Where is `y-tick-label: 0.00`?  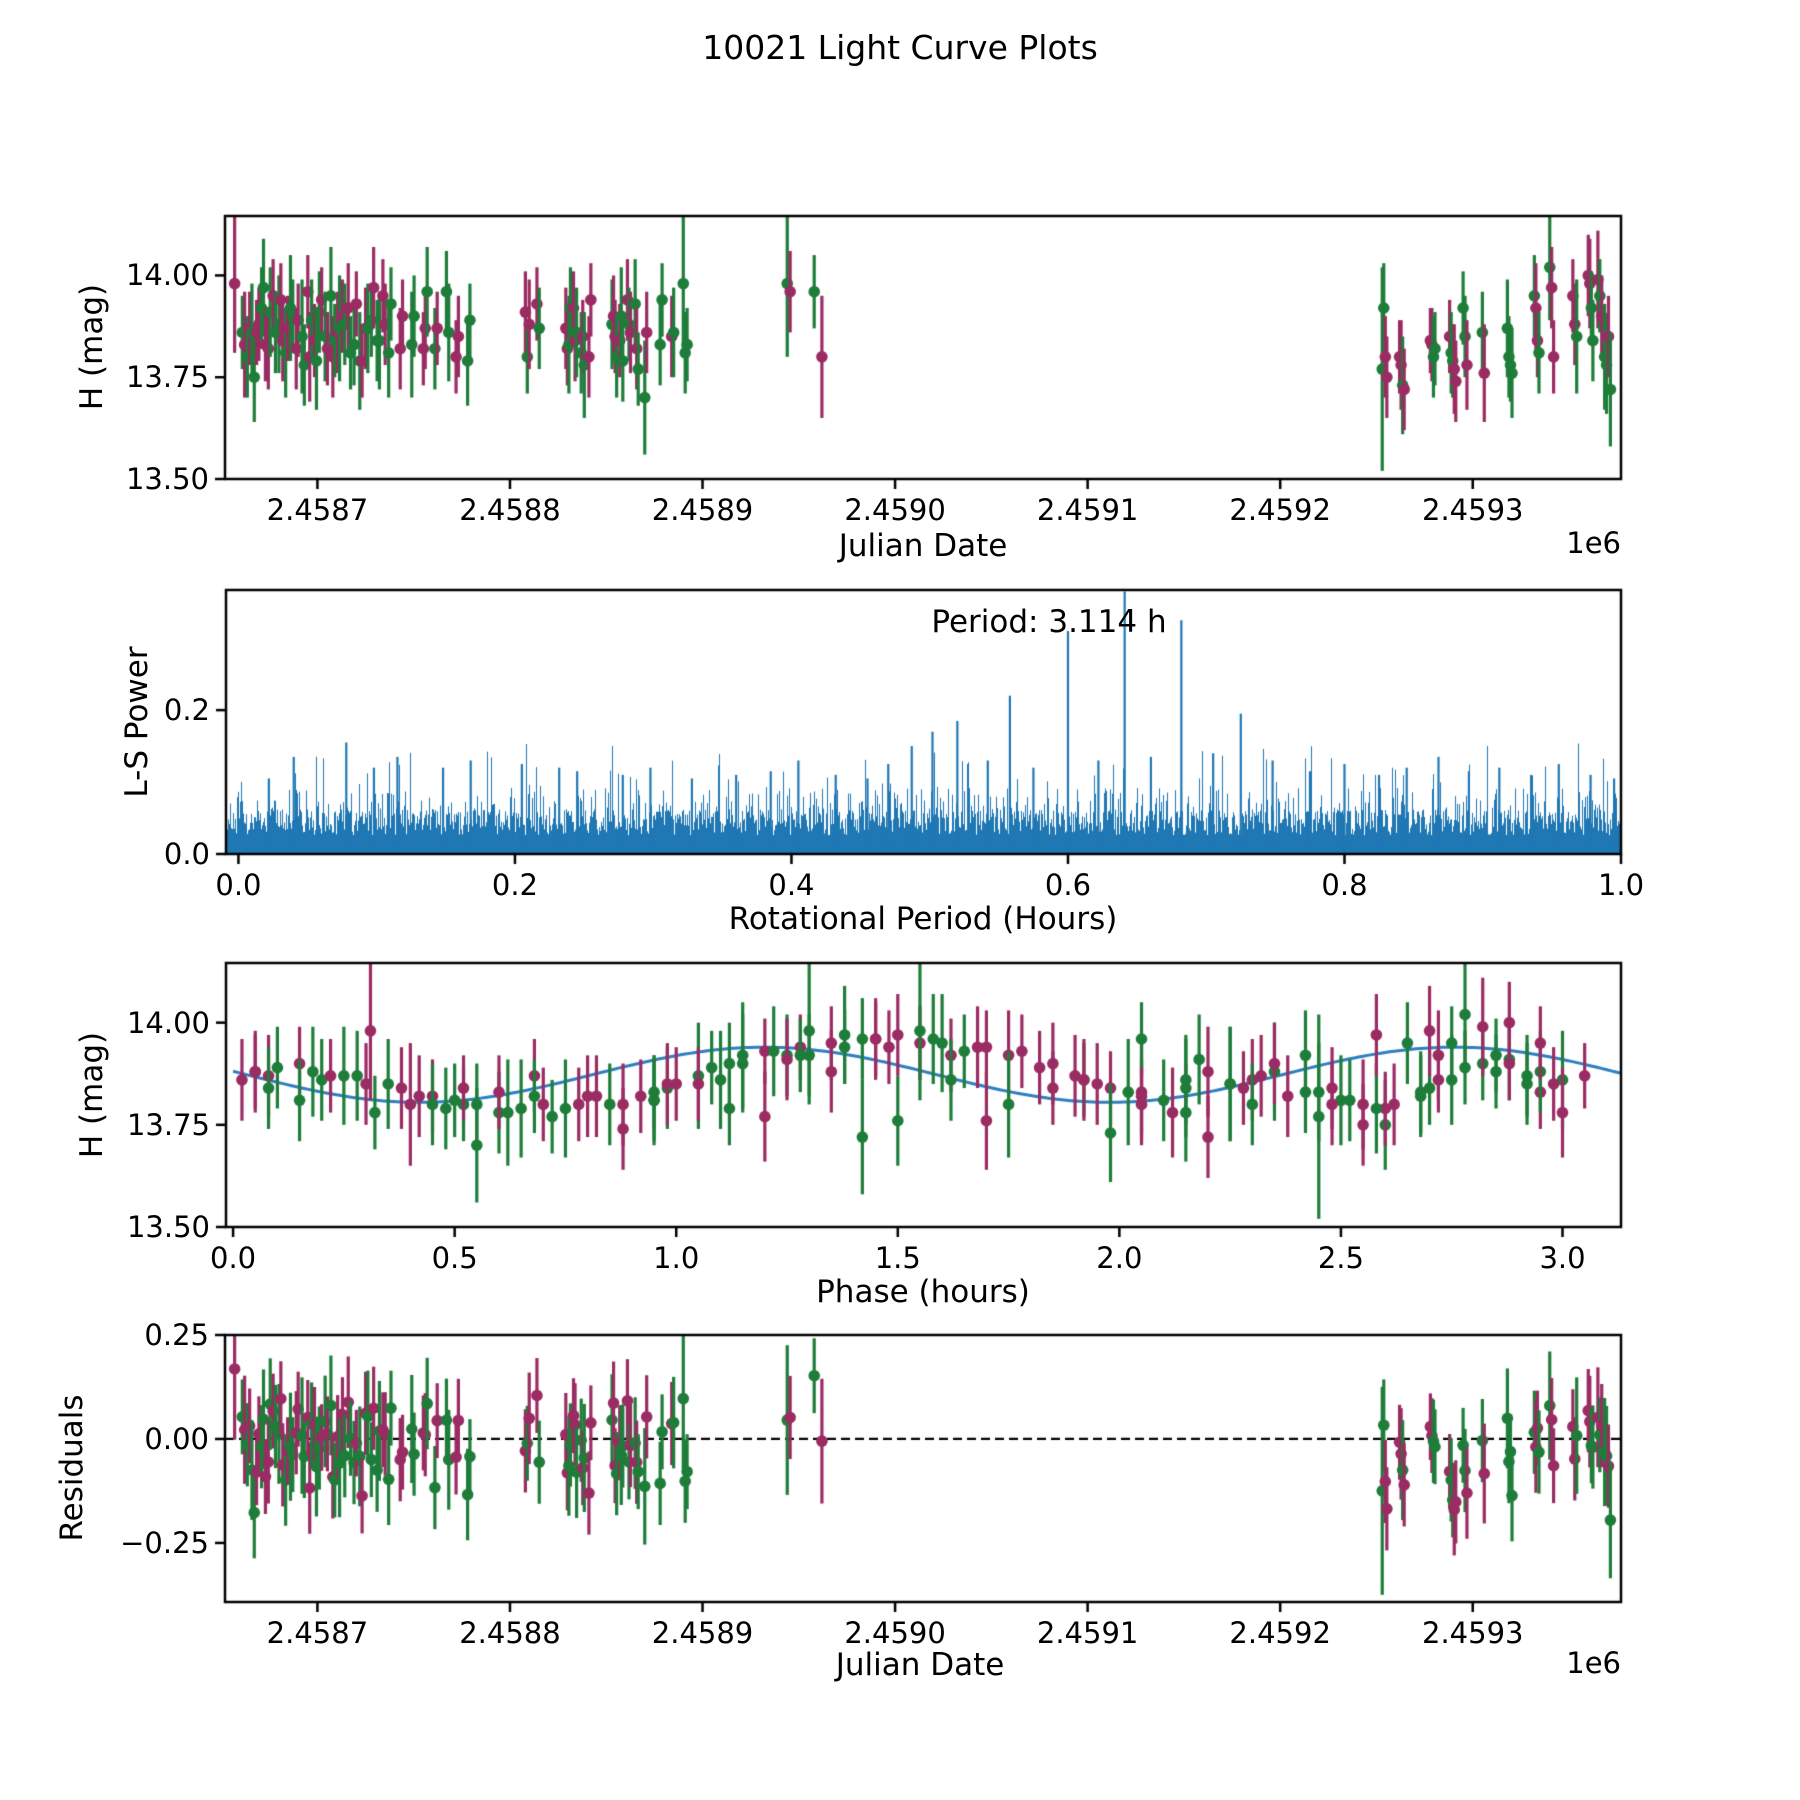 y-tick-label: 0.00 is located at coordinates (176, 1438).